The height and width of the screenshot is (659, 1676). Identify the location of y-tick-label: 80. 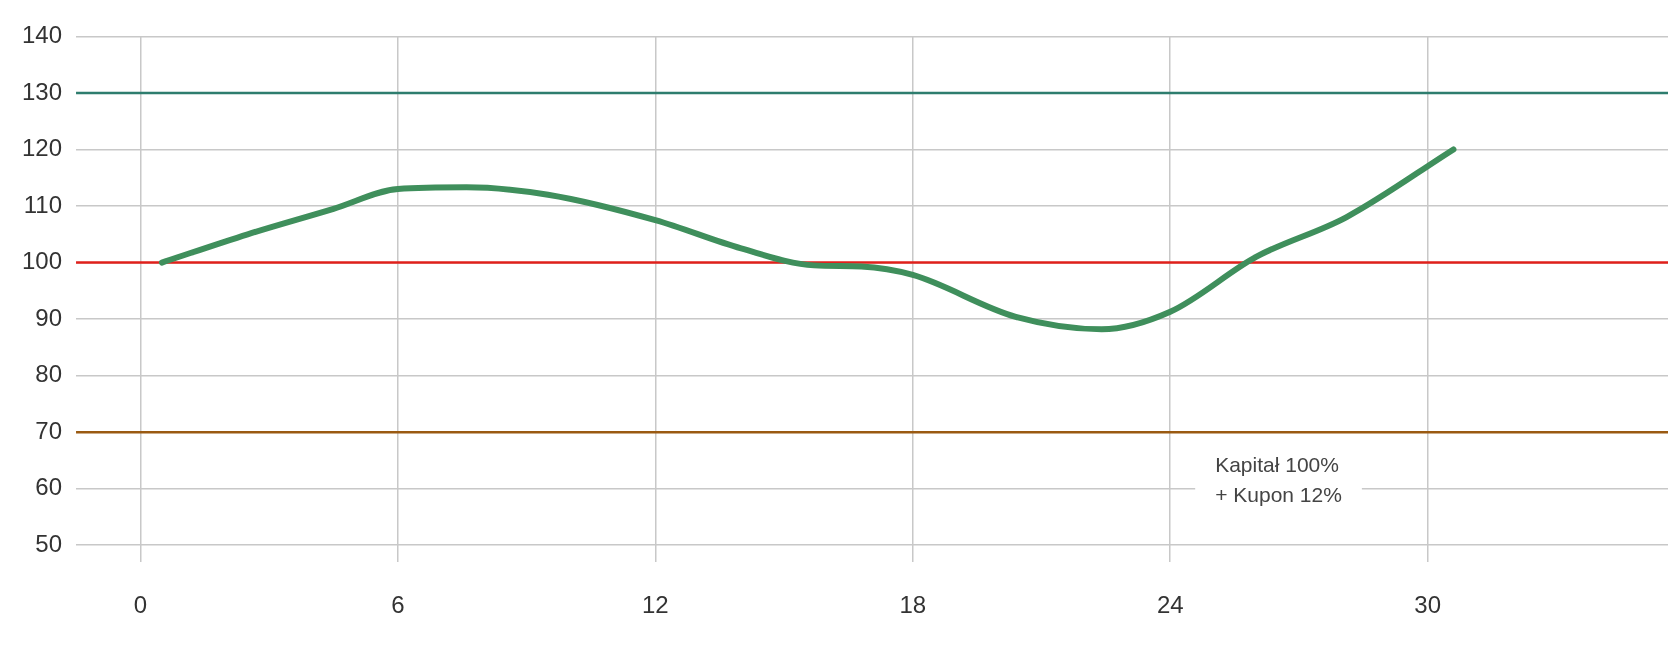
(49, 374).